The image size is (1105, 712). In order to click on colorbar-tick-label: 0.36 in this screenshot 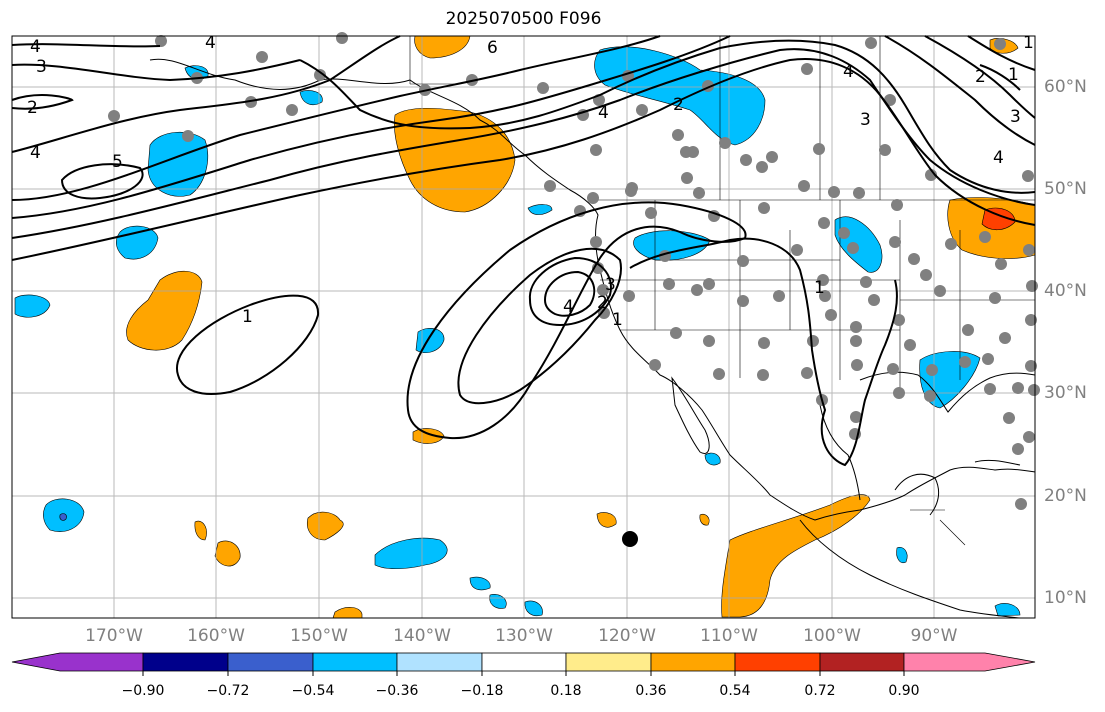, I will do `click(651, 691)`.